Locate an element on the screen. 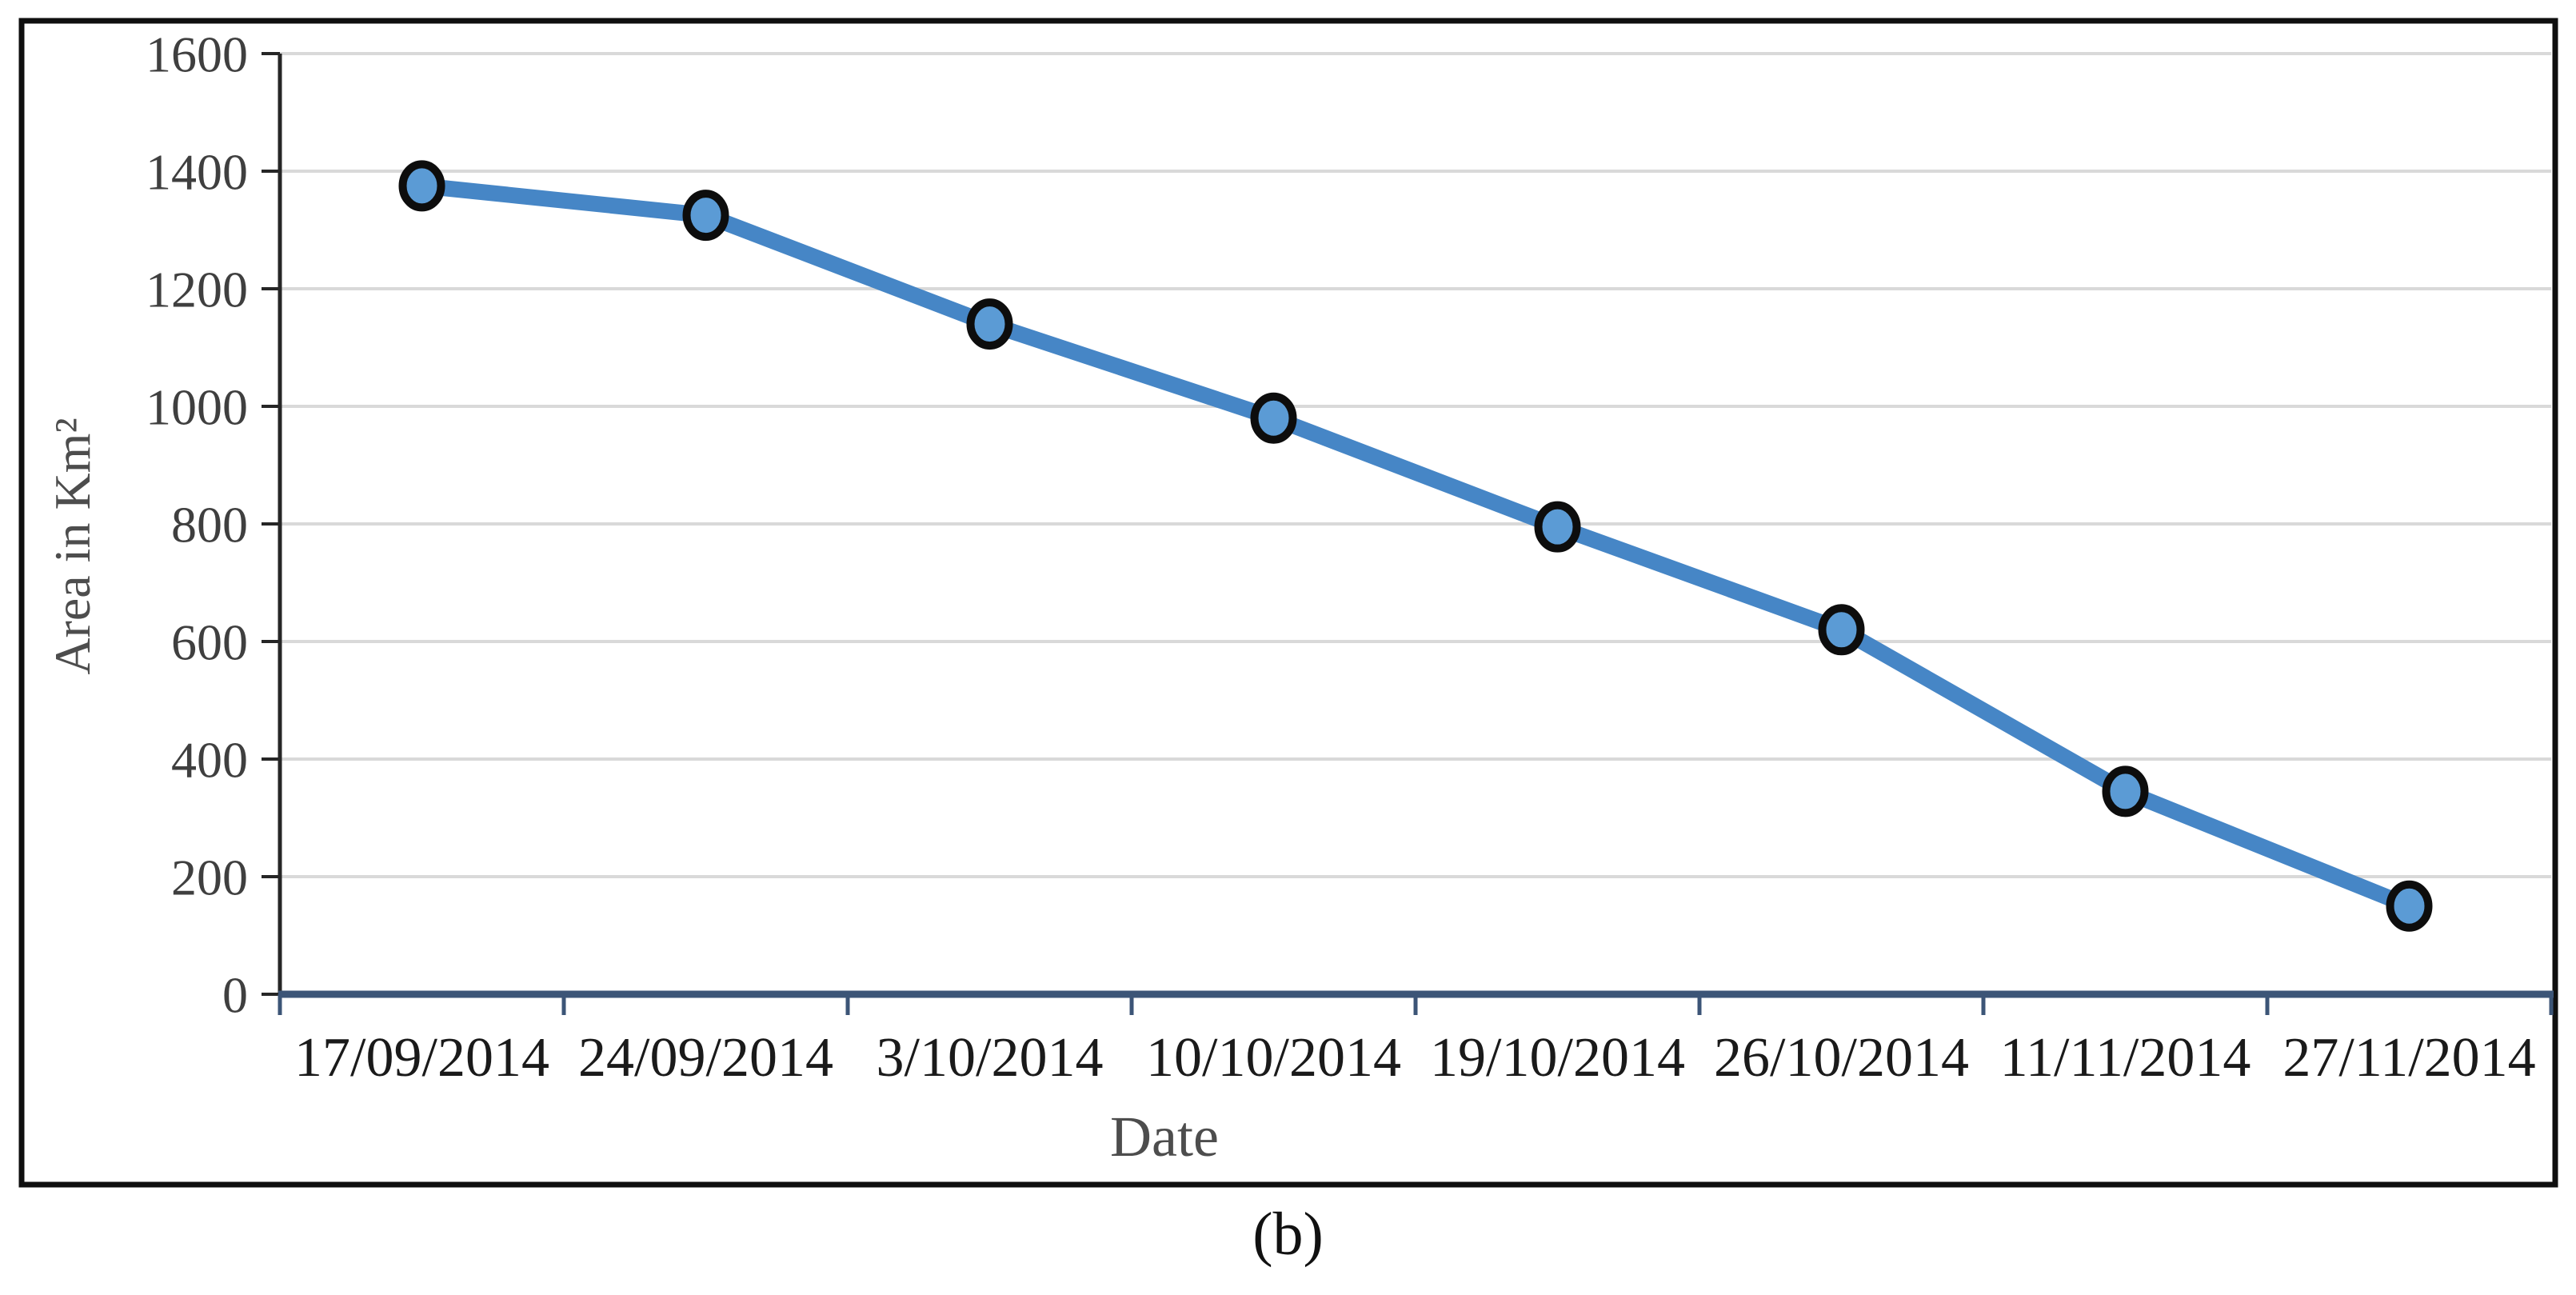 This screenshot has width=2576, height=1295. y-axis-tick-label: 800 is located at coordinates (210, 524).